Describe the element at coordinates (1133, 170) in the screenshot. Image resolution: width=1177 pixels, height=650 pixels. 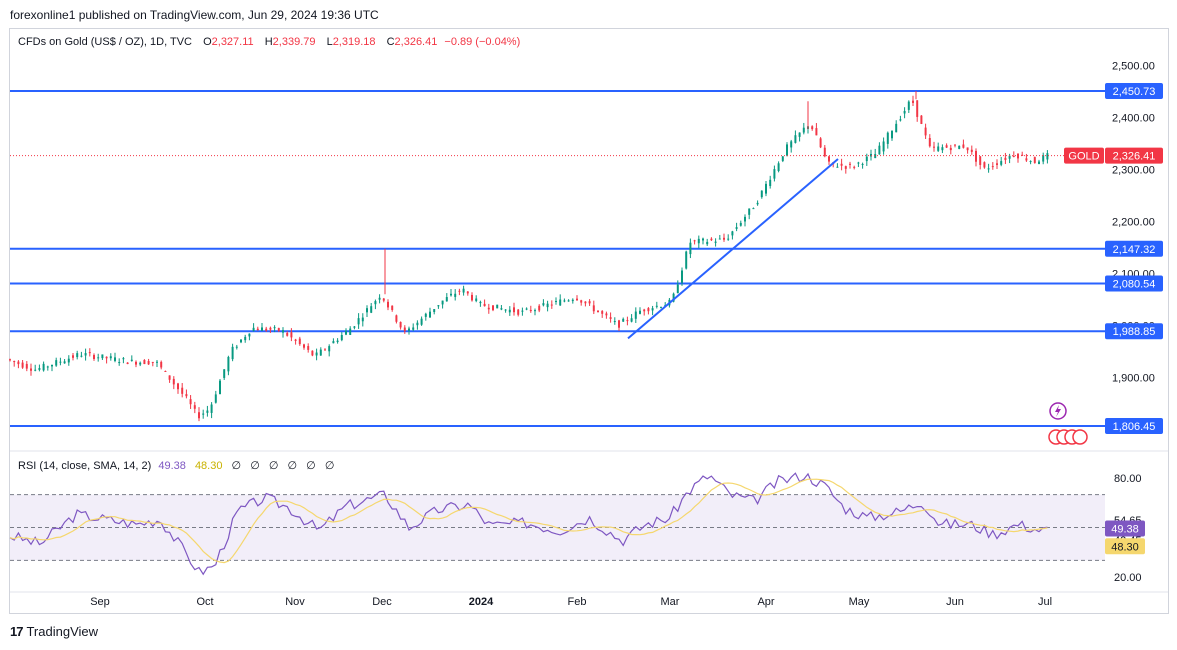
I see `price-tick-label: 2,300.00` at that location.